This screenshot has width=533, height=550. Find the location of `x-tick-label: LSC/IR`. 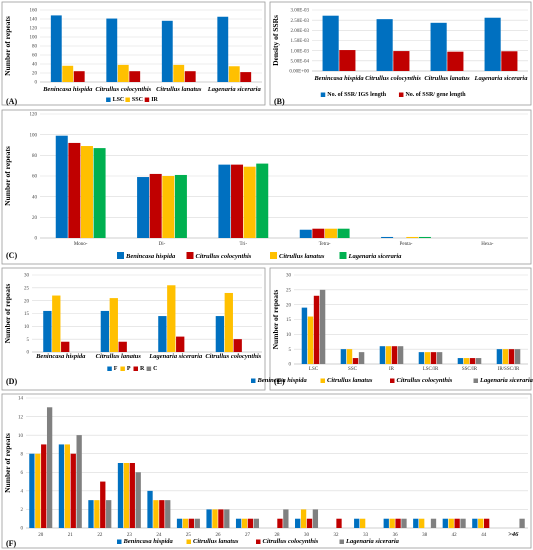

x-tick-label: LSC/IR is located at coordinates (431, 369).